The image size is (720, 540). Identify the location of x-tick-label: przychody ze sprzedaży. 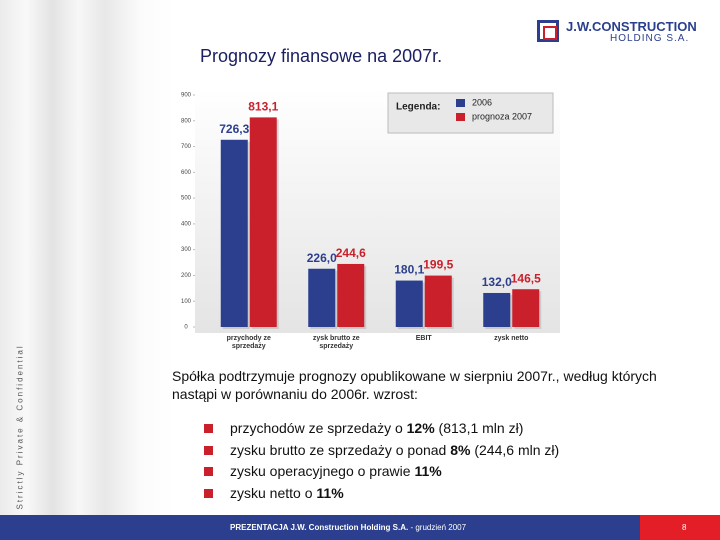
(248, 342).